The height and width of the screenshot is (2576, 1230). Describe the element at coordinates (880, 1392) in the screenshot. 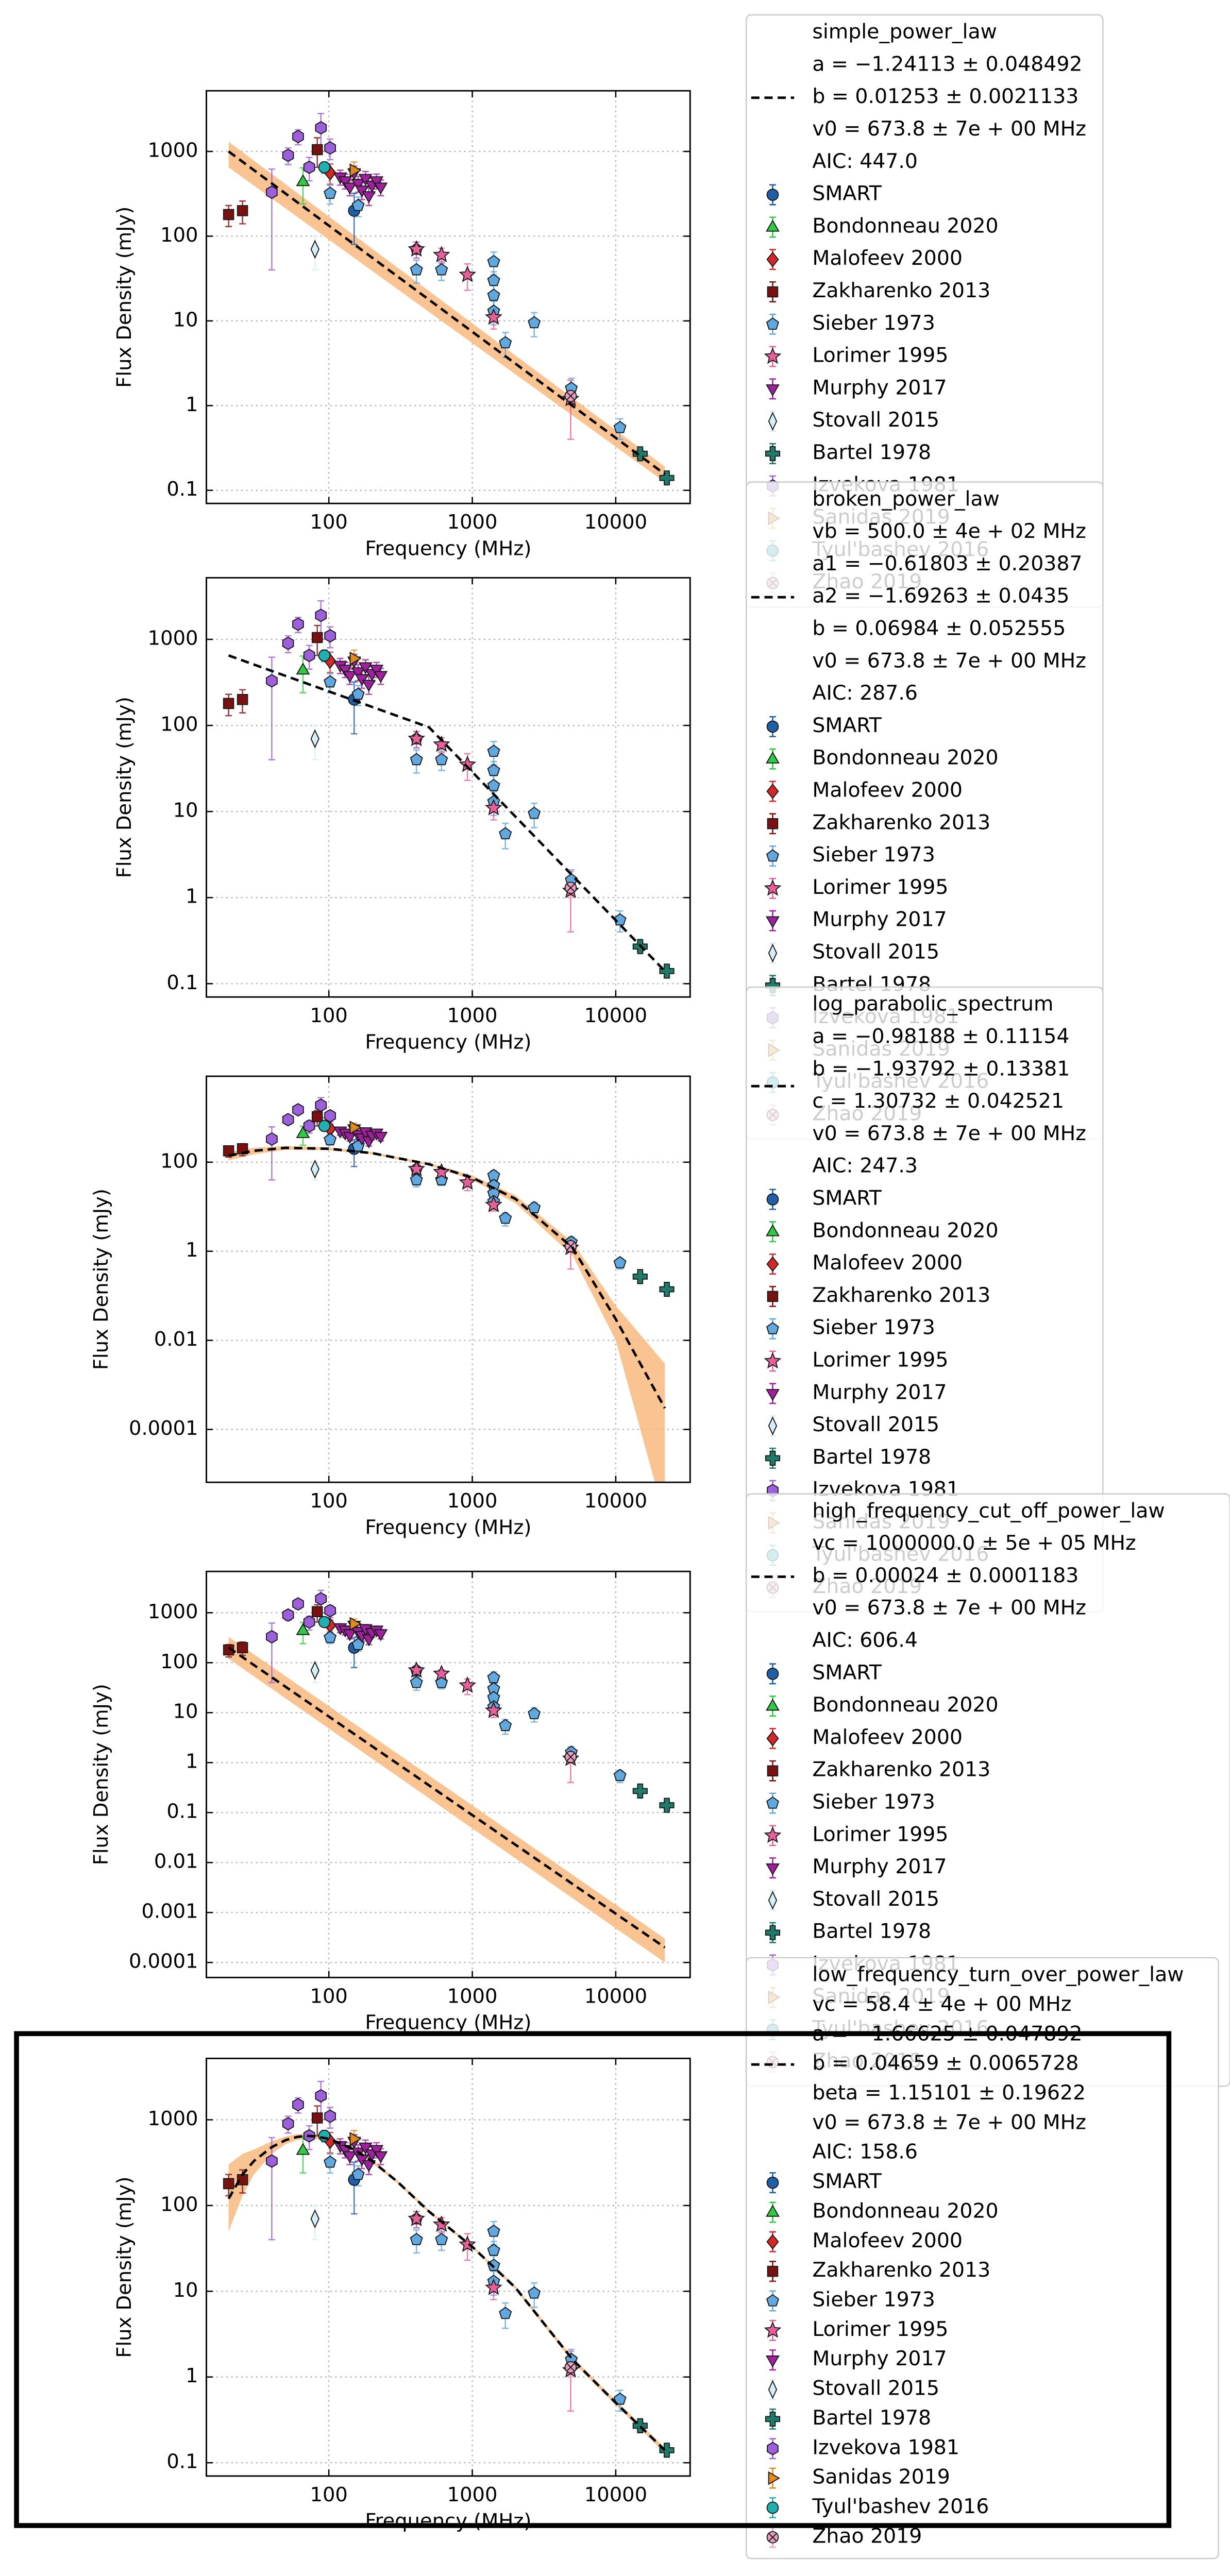

I see `legend-label: Murphy 2017` at that location.